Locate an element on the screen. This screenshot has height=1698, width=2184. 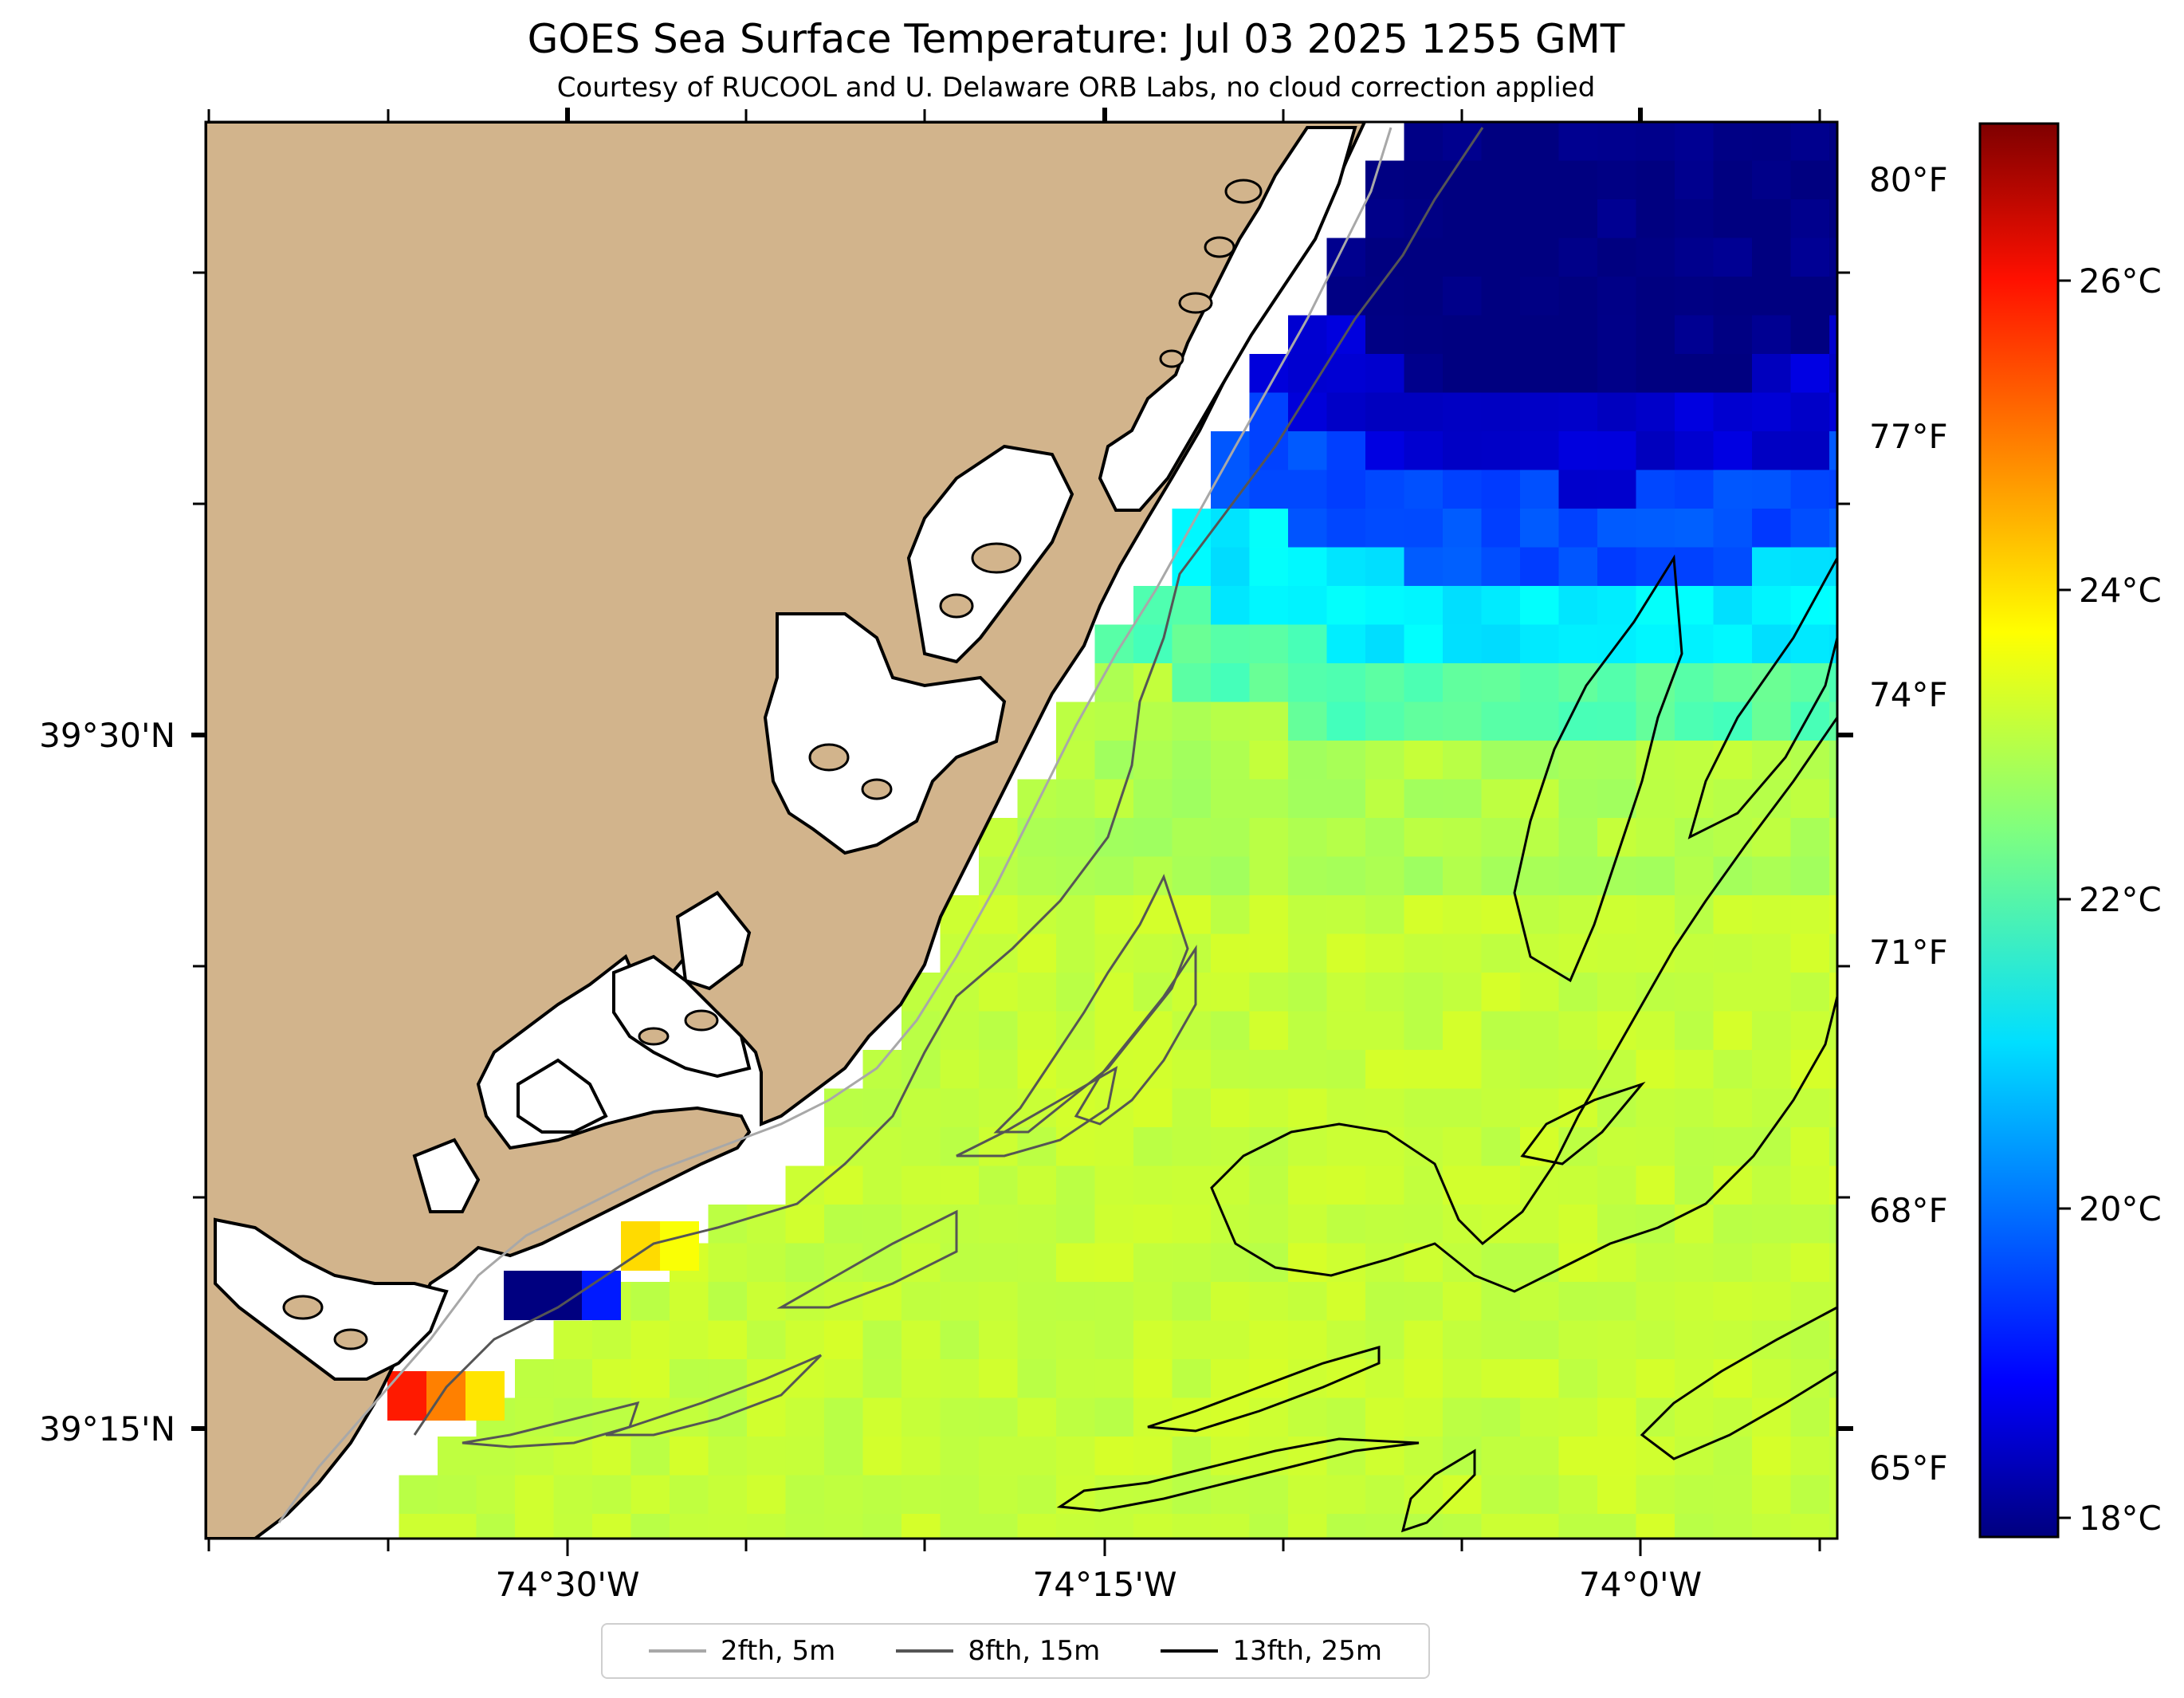
colorbar-ticks is located at coordinates (2064, 899).